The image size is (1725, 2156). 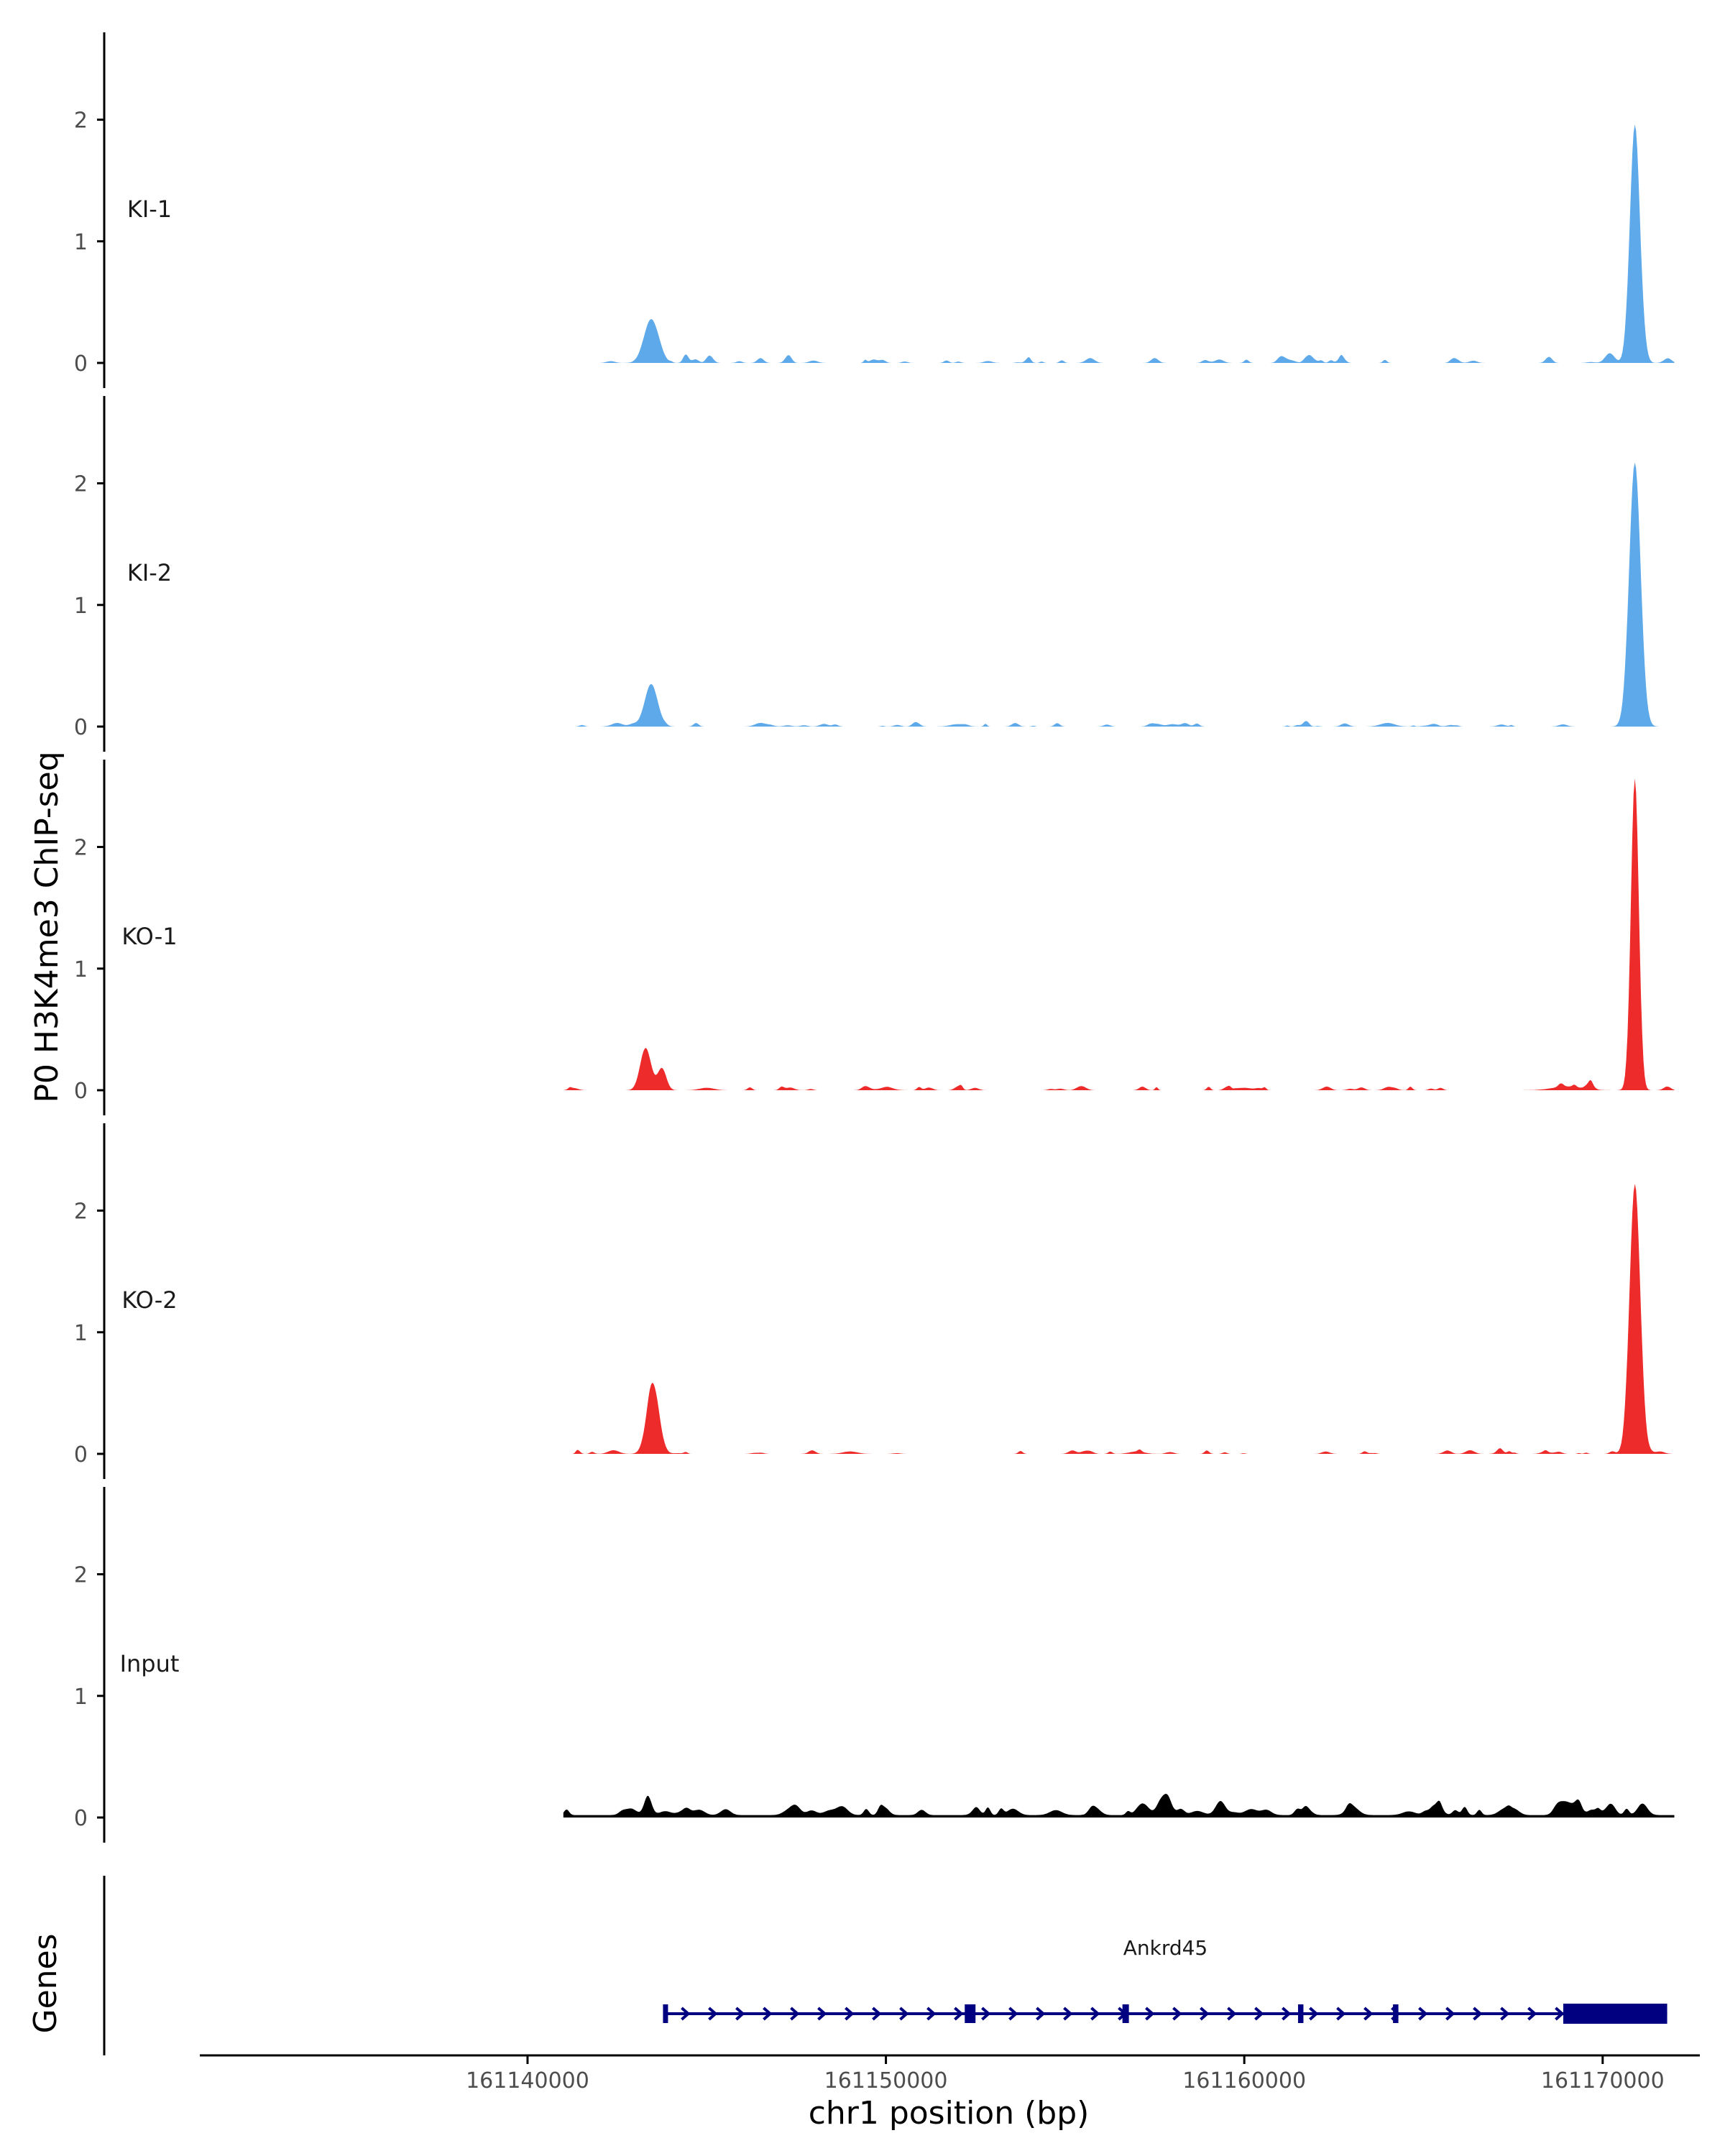 I want to click on genes-panel: Ankrd45, so click(x=885, y=1965).